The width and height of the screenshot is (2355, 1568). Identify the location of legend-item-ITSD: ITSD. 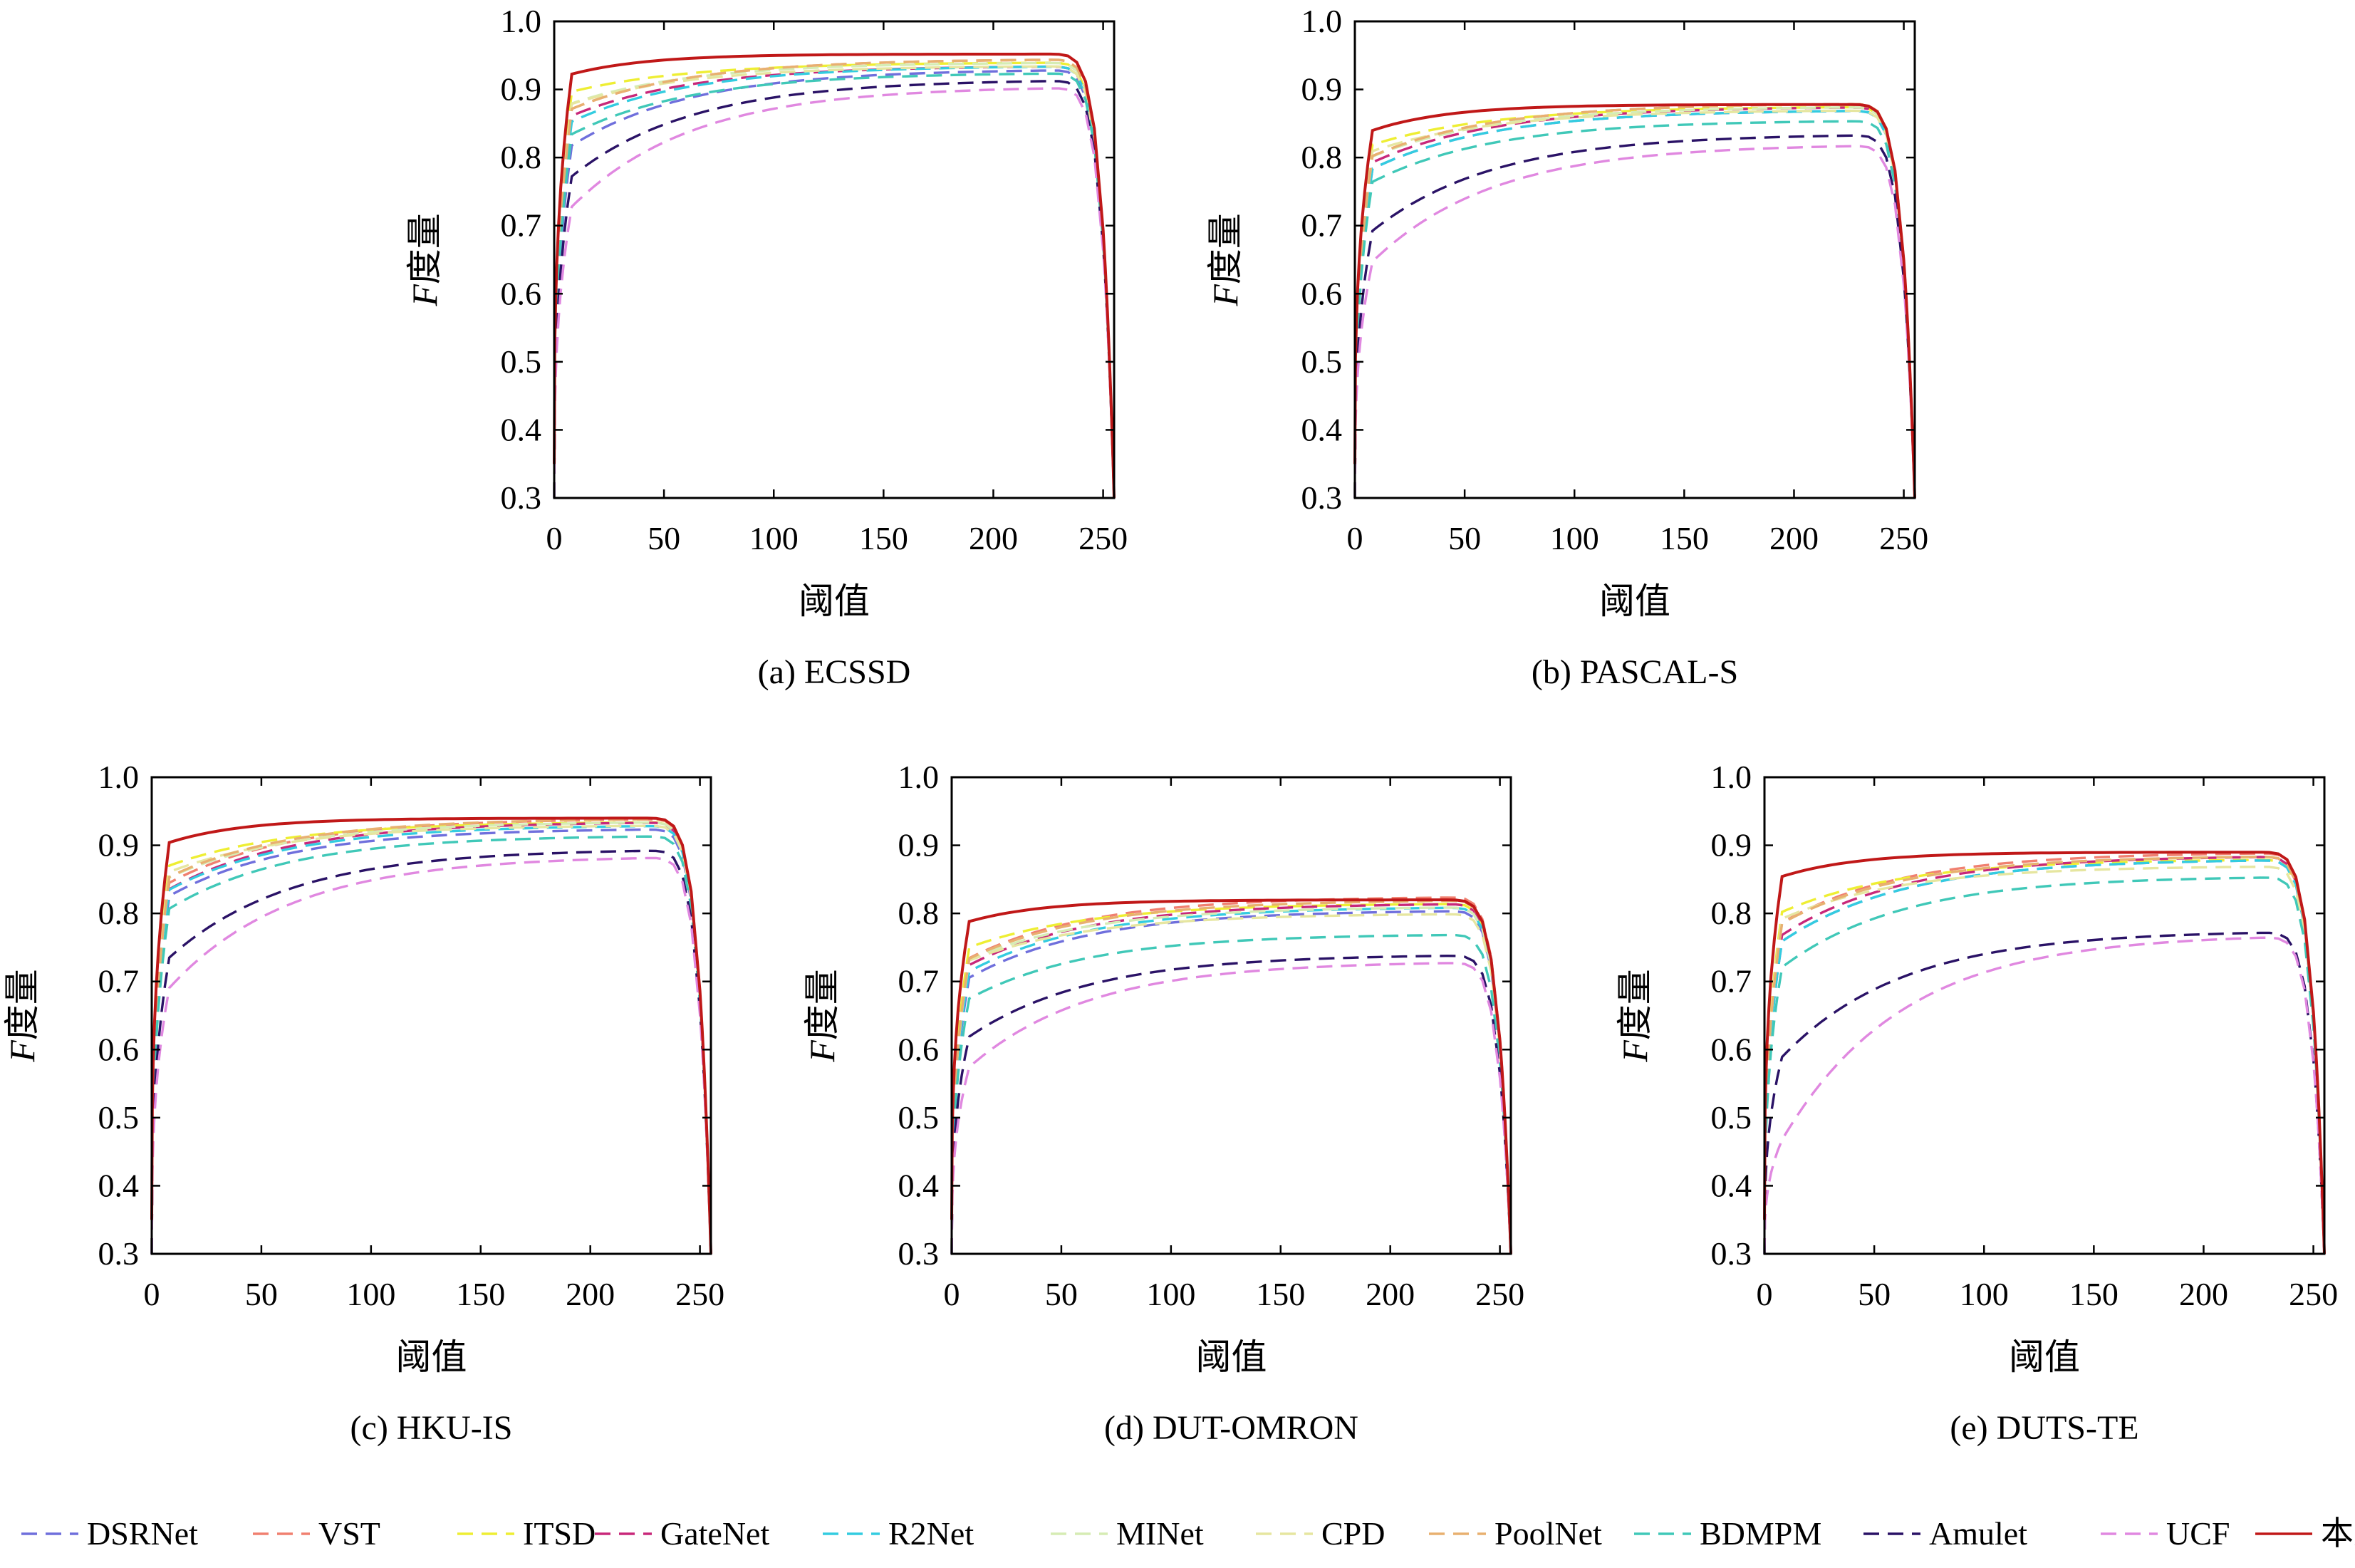
(526, 1533).